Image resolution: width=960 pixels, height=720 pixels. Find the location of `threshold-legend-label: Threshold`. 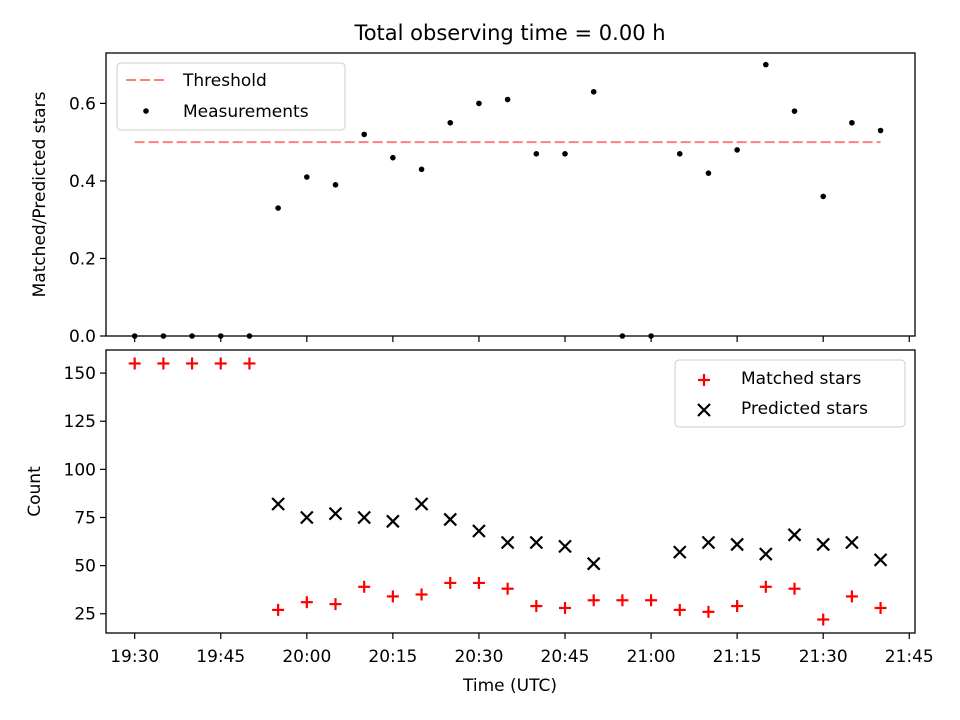

threshold-legend-label: Threshold is located at coordinates (224, 81).